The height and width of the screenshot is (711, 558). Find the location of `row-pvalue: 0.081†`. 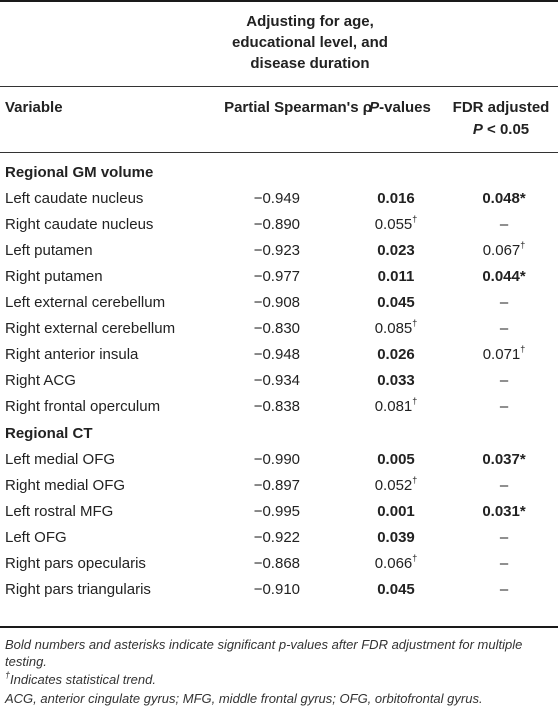

row-pvalue: 0.081† is located at coordinates (396, 406).